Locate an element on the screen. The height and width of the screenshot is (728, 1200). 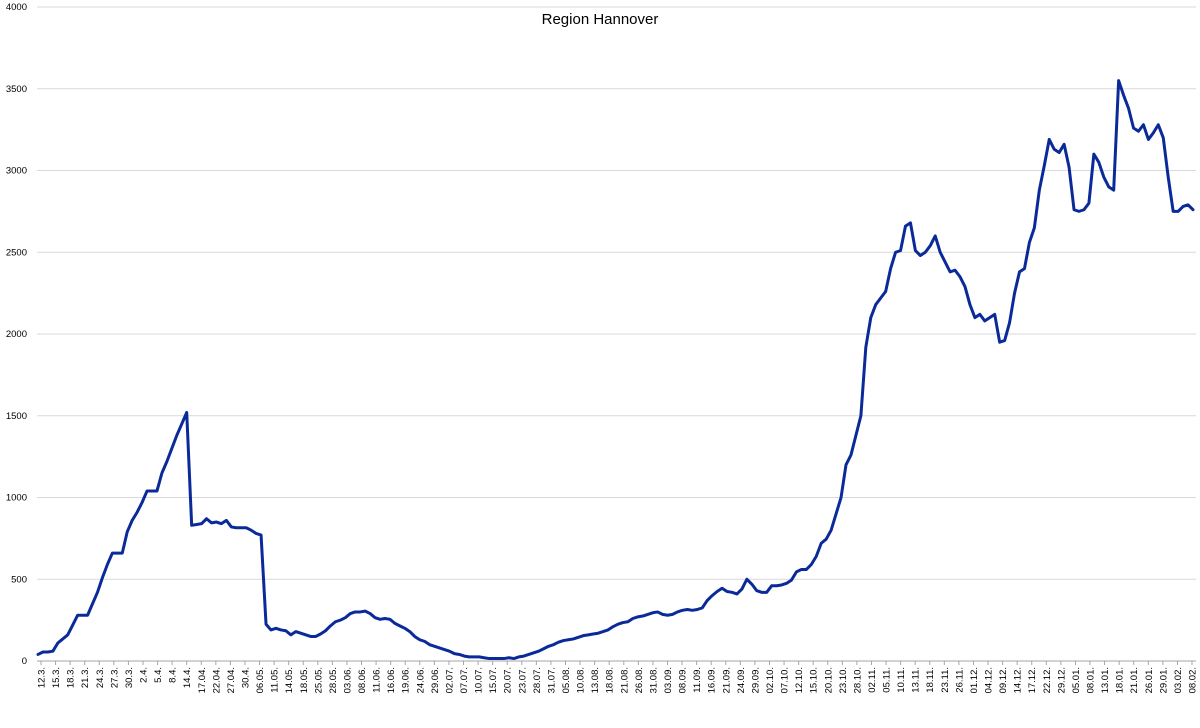
x-tick-label: 15.10. is located at coordinates (814, 680).